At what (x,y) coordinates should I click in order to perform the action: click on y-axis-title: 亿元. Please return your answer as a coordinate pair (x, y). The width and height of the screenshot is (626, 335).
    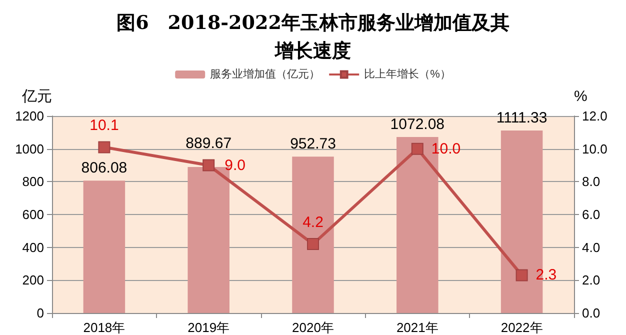
    Looking at the image, I should click on (36, 96).